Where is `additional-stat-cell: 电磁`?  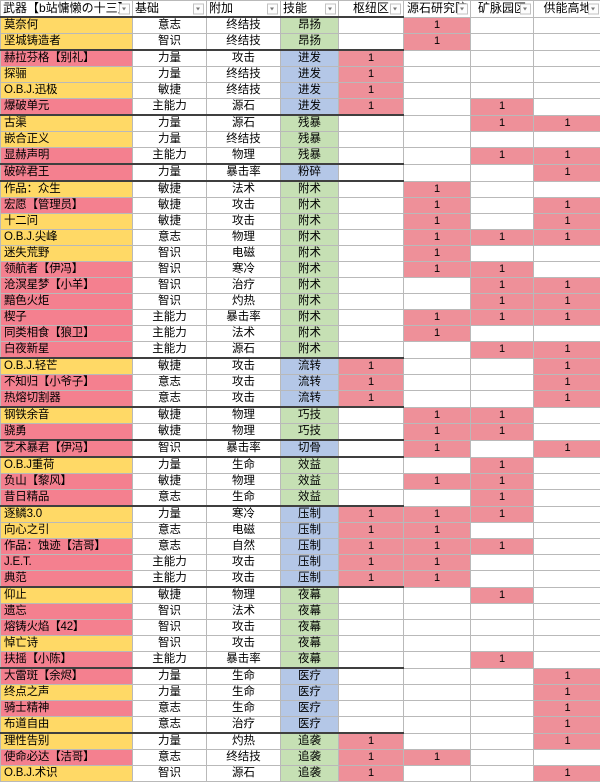 additional-stat-cell: 电磁 is located at coordinates (244, 531).